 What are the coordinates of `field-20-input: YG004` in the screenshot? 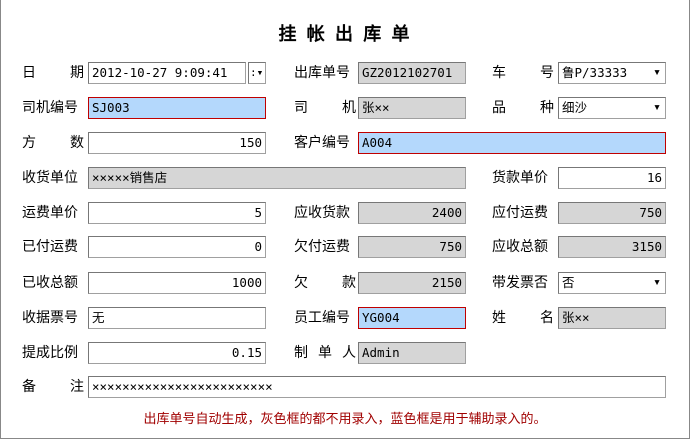 It's located at (412, 318).